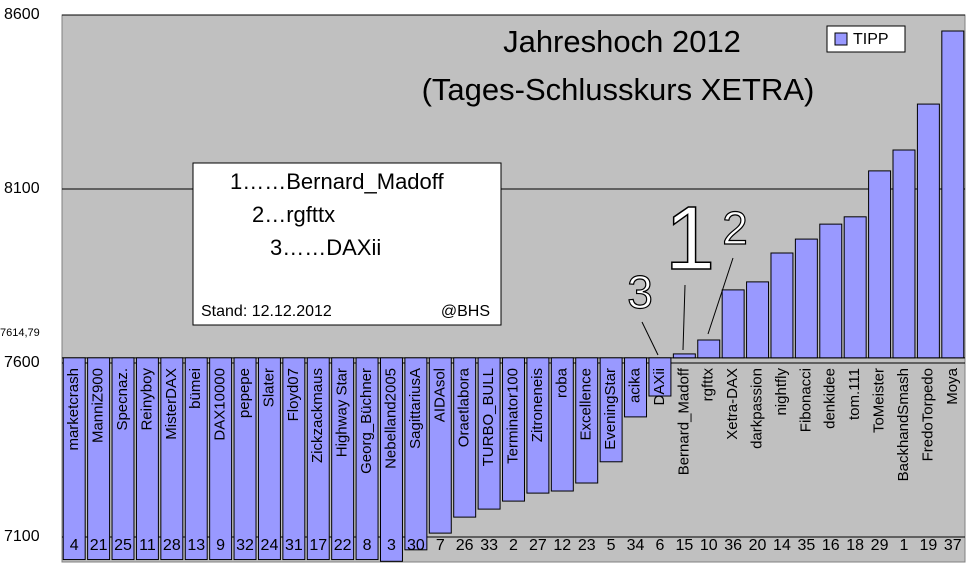 The image size is (972, 575). Describe the element at coordinates (440, 545) in the screenshot. I see `id-label: 7` at that location.